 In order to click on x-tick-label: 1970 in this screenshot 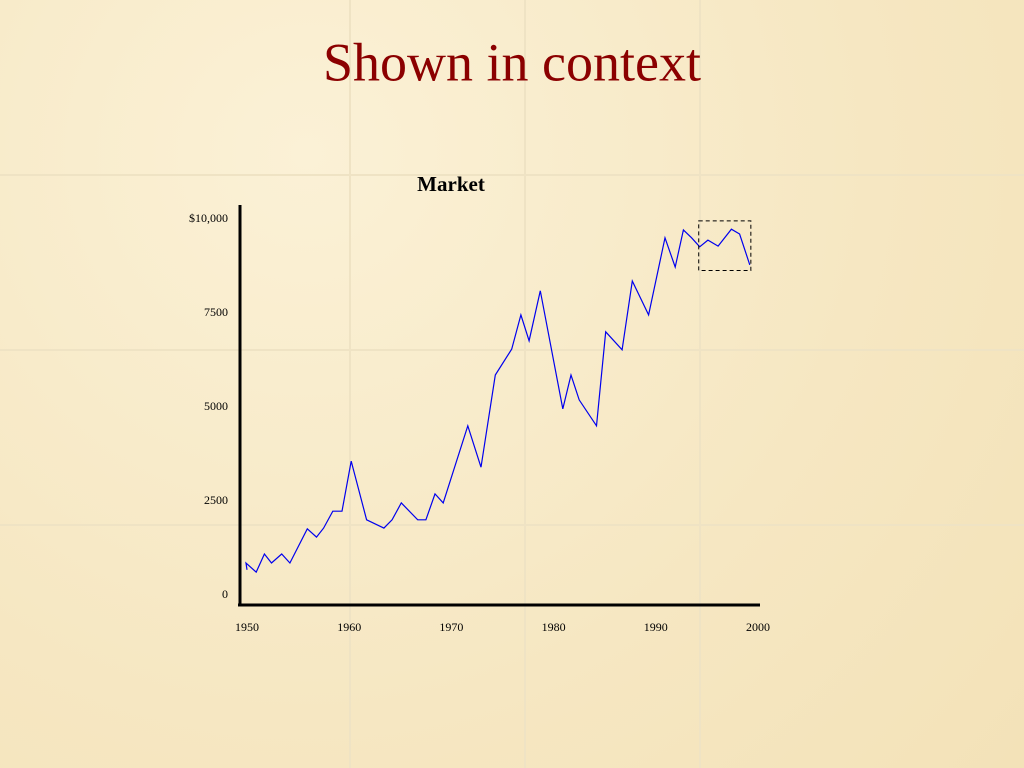, I will do `click(451, 627)`.